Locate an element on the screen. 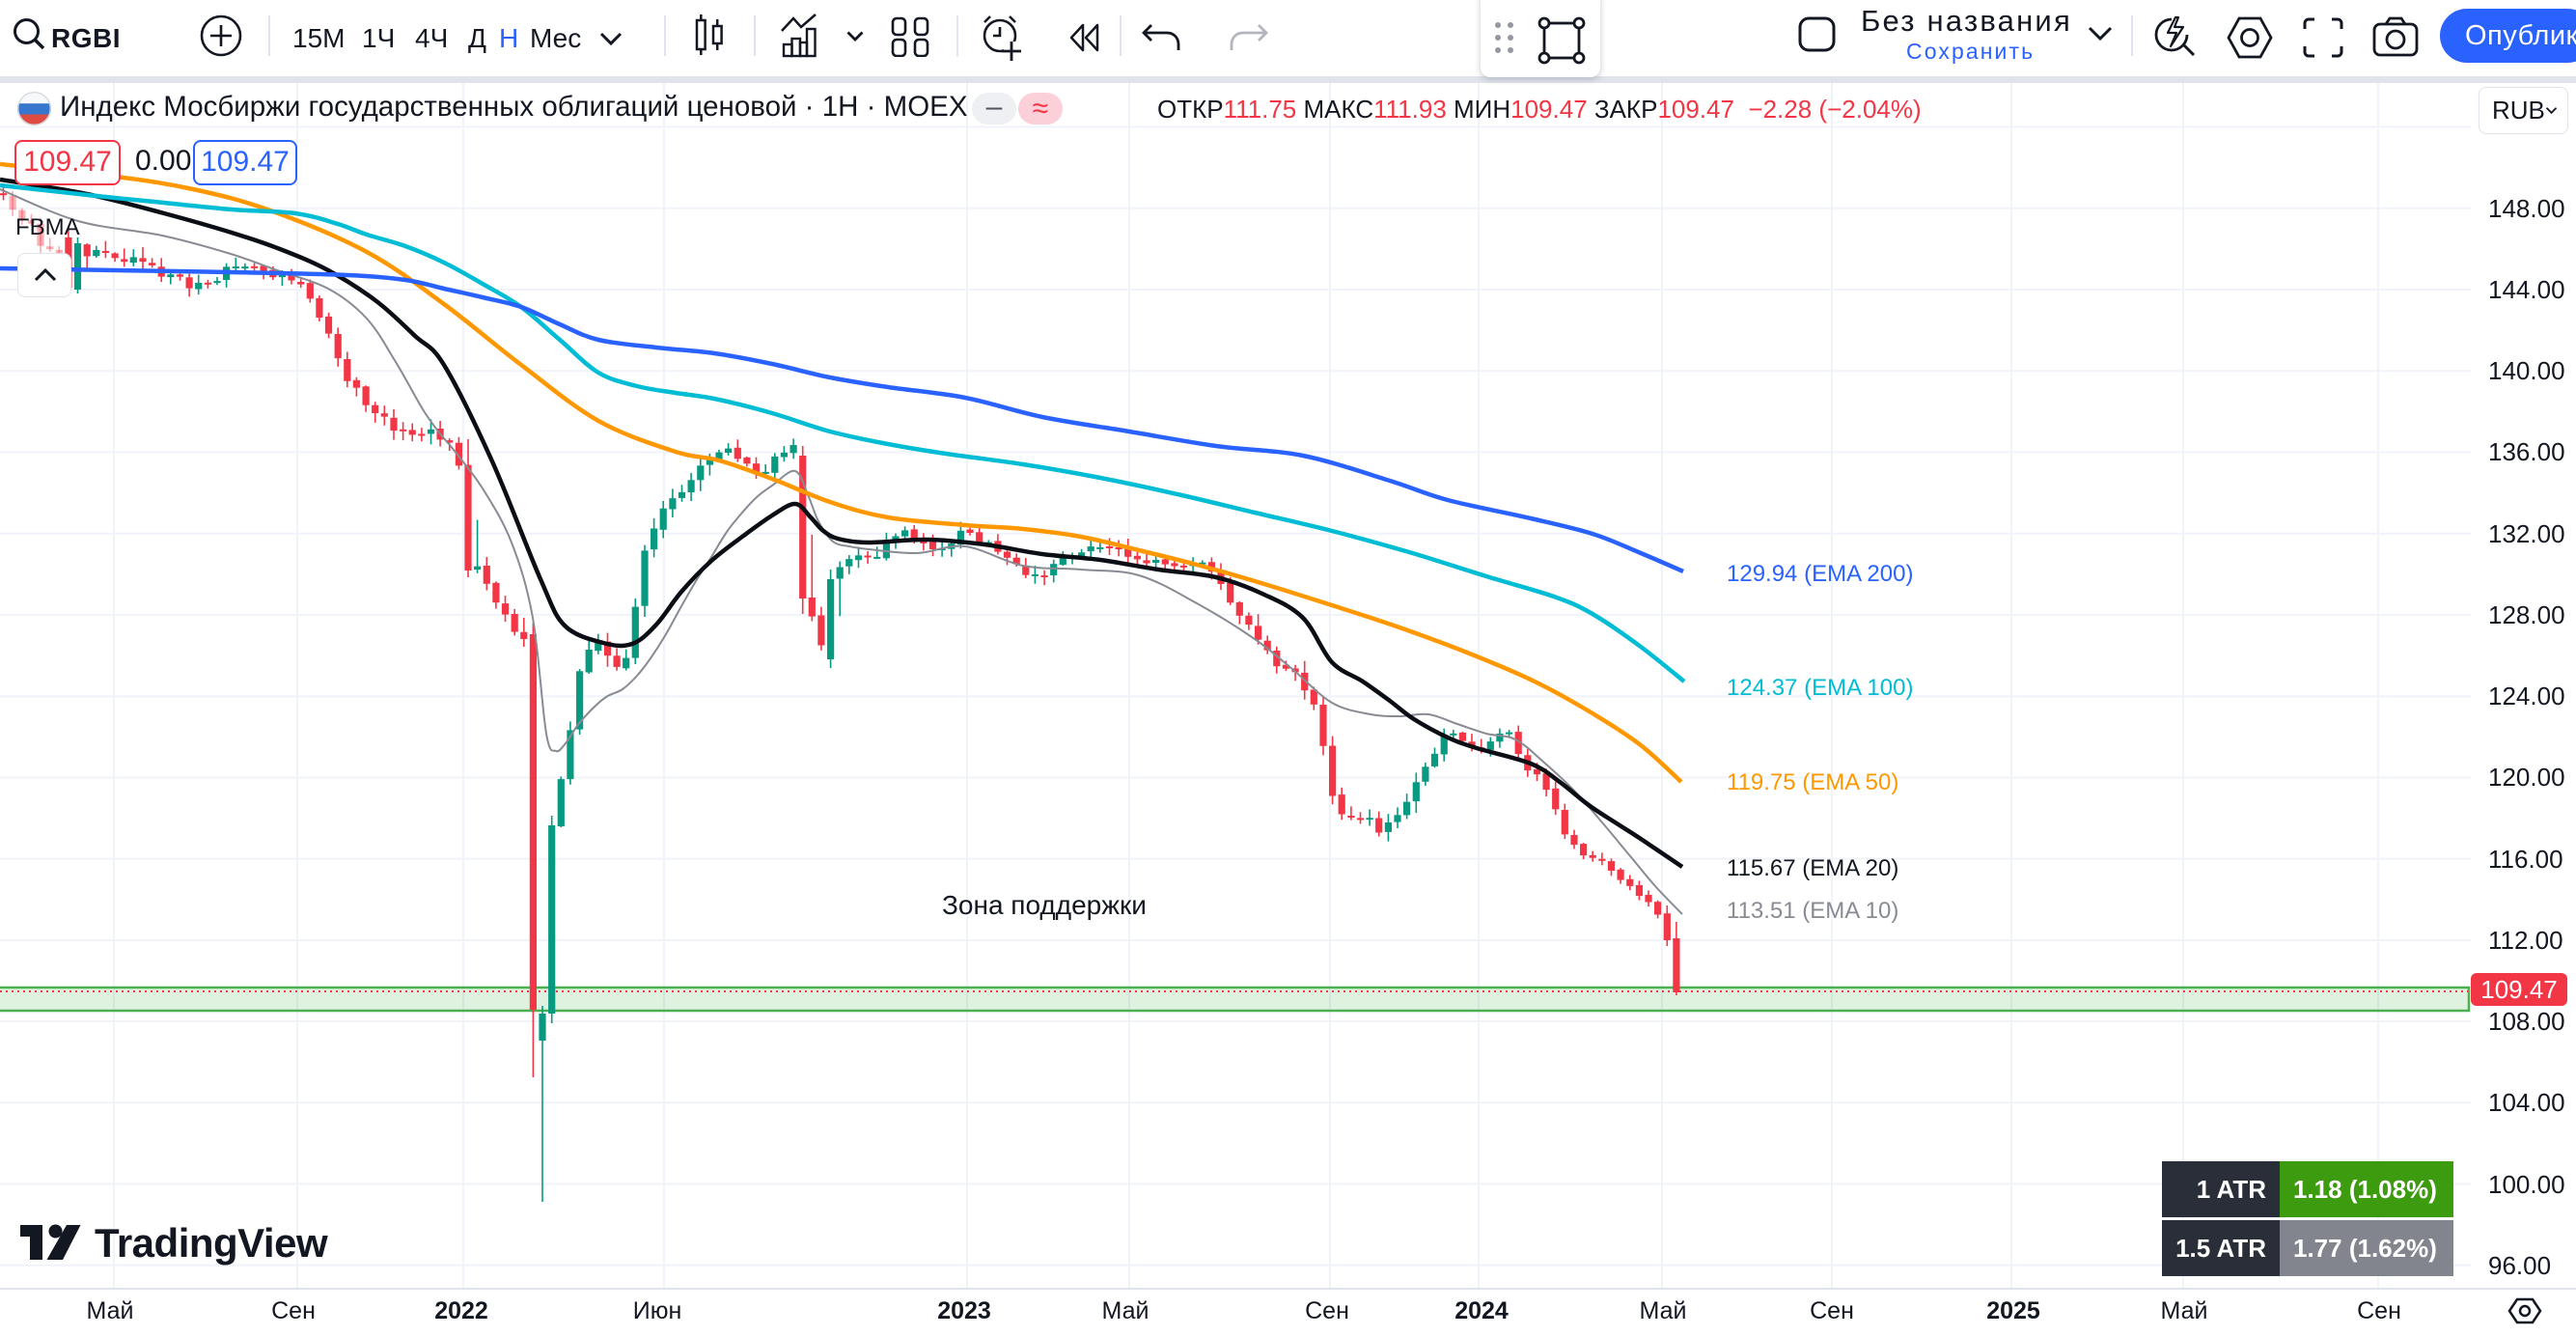 The image size is (2576, 1336). svg-text: 115.67 (EMA 20) is located at coordinates (1812, 868).